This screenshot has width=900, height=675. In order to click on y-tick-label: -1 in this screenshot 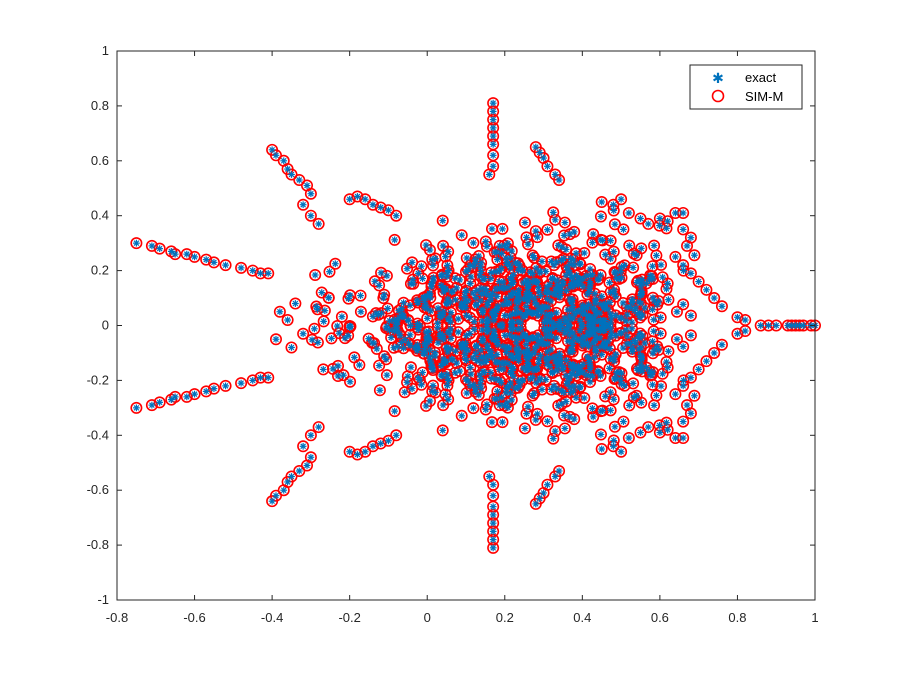, I will do `click(103, 599)`.